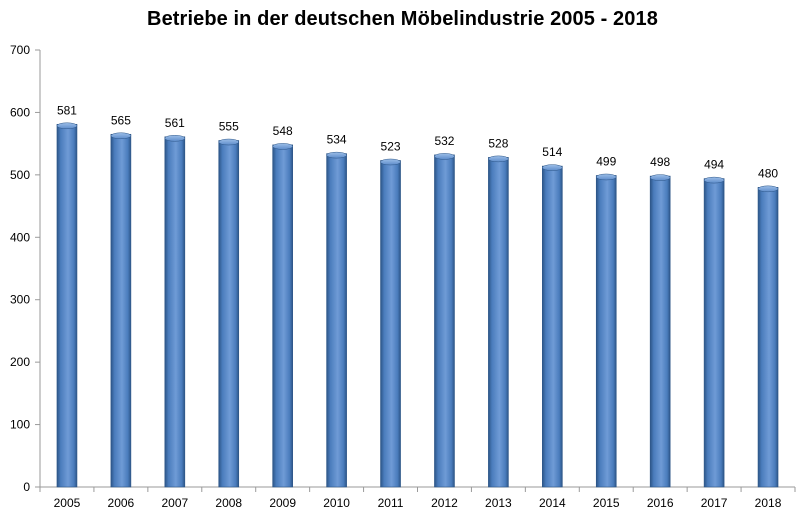  I want to click on y-tick-label: 600, so click(20, 112).